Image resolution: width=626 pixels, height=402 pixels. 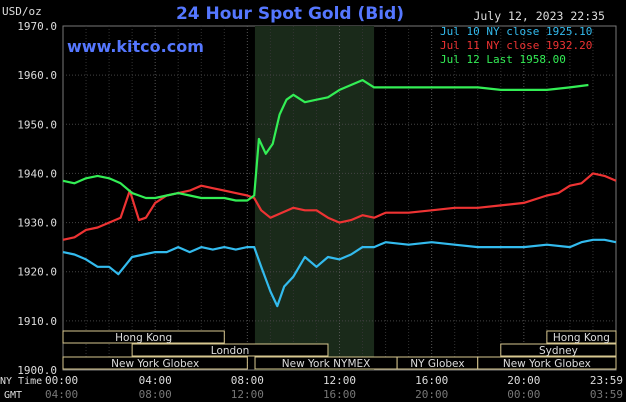 What do you see at coordinates (61, 380) in the screenshot?
I see `x-tick-label-ny: 00:00` at bounding box center [61, 380].